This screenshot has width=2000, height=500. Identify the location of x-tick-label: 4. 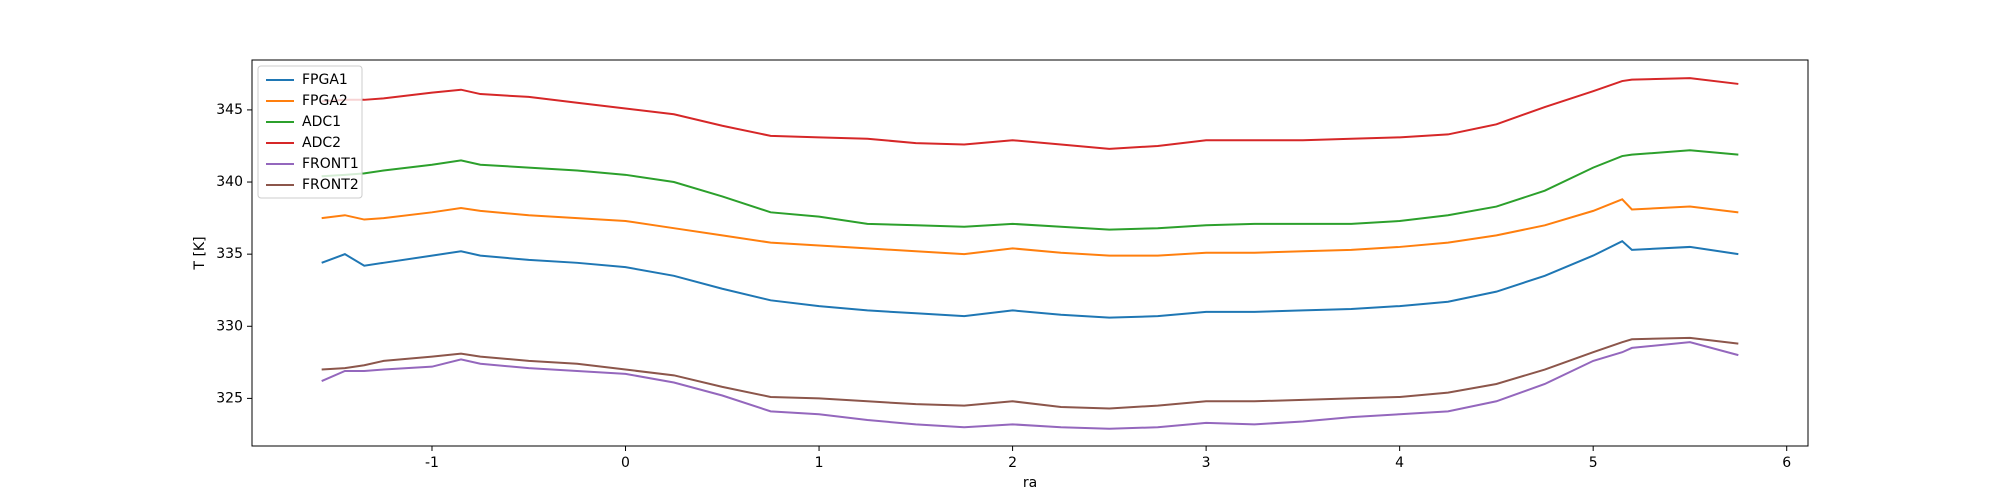
(1399, 463).